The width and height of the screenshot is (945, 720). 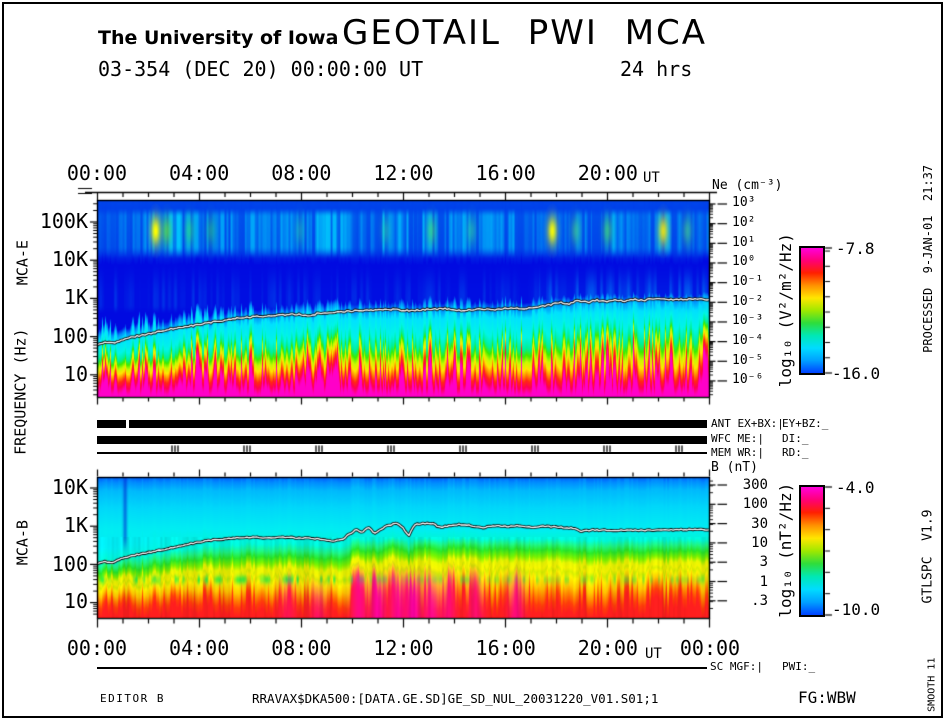 What do you see at coordinates (127, 424) in the screenshot?
I see `ant-status-gap` at bounding box center [127, 424].